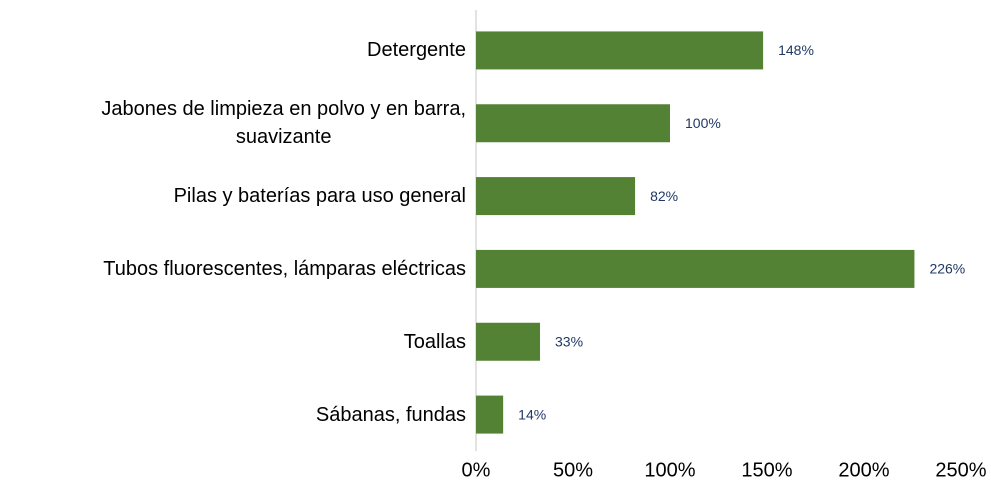 Image resolution: width=991 pixels, height=494 pixels. What do you see at coordinates (284, 268) in the screenshot?
I see `y-tick-label: Tubos fluorescentes, lámparas eléctricas` at bounding box center [284, 268].